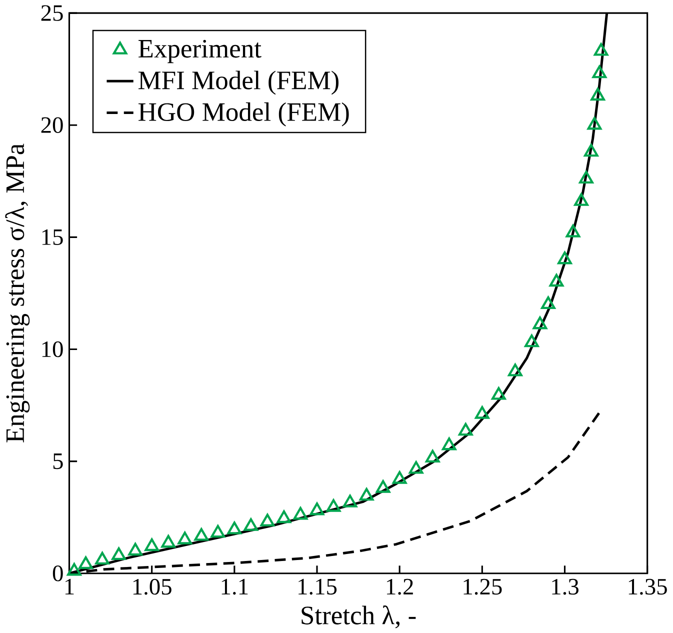  Describe the element at coordinates (359, 616) in the screenshot. I see `x-axis-title: Stretch λ, -` at that location.